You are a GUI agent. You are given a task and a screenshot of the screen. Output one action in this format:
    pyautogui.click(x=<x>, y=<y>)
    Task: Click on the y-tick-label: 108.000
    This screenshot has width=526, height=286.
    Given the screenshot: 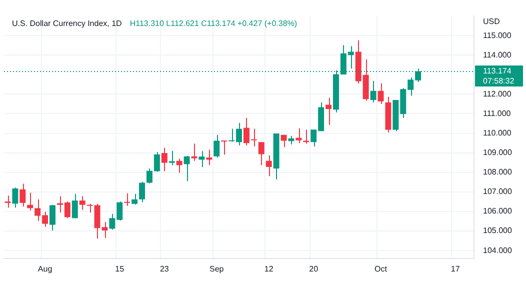 What is the action you would take?
    pyautogui.click(x=497, y=172)
    